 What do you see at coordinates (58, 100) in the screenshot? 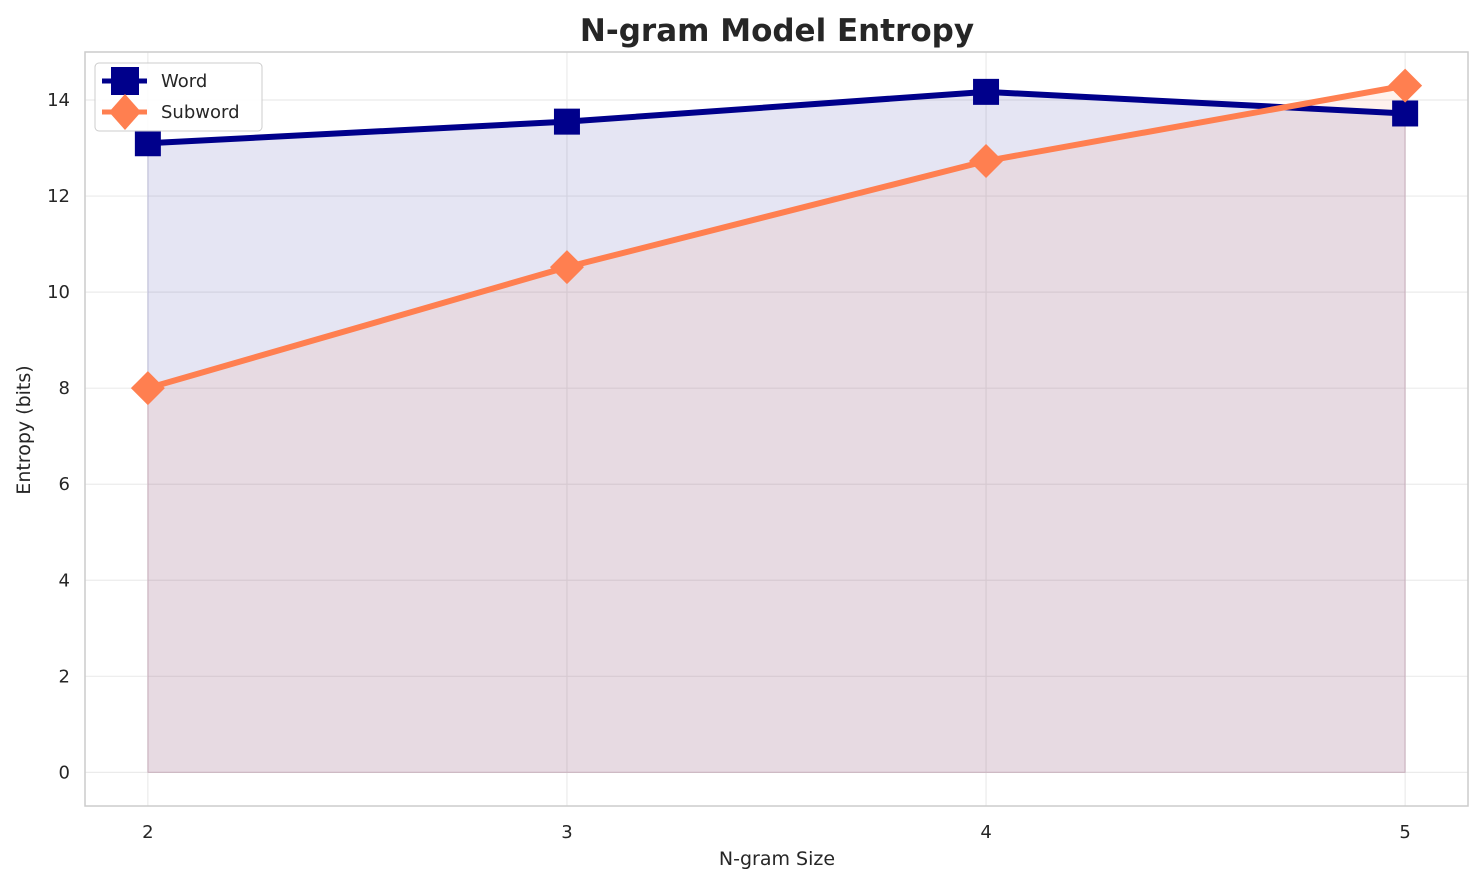
I see `y-tick-label: 14` at bounding box center [58, 100].